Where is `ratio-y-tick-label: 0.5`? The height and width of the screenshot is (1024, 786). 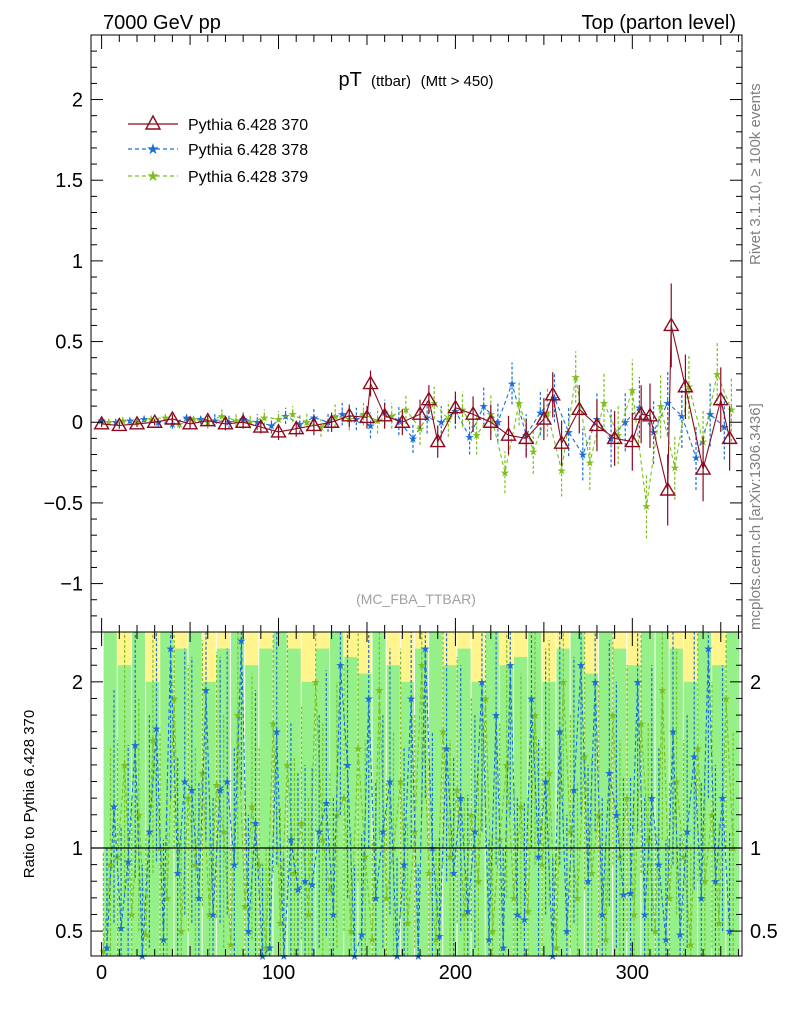
ratio-y-tick-label: 0.5 is located at coordinates (69, 932).